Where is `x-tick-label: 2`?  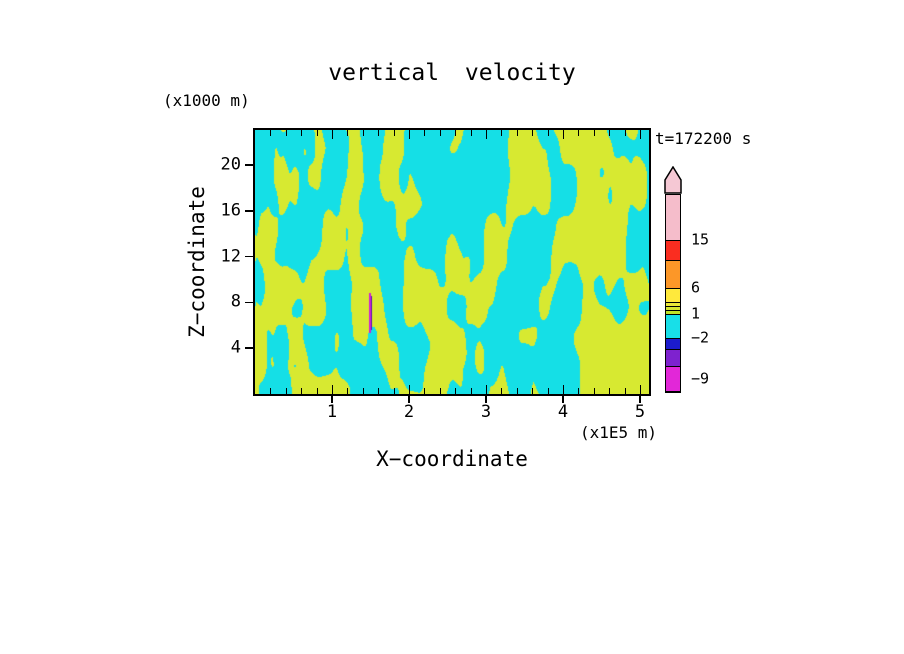
x-tick-label: 2 is located at coordinates (409, 412).